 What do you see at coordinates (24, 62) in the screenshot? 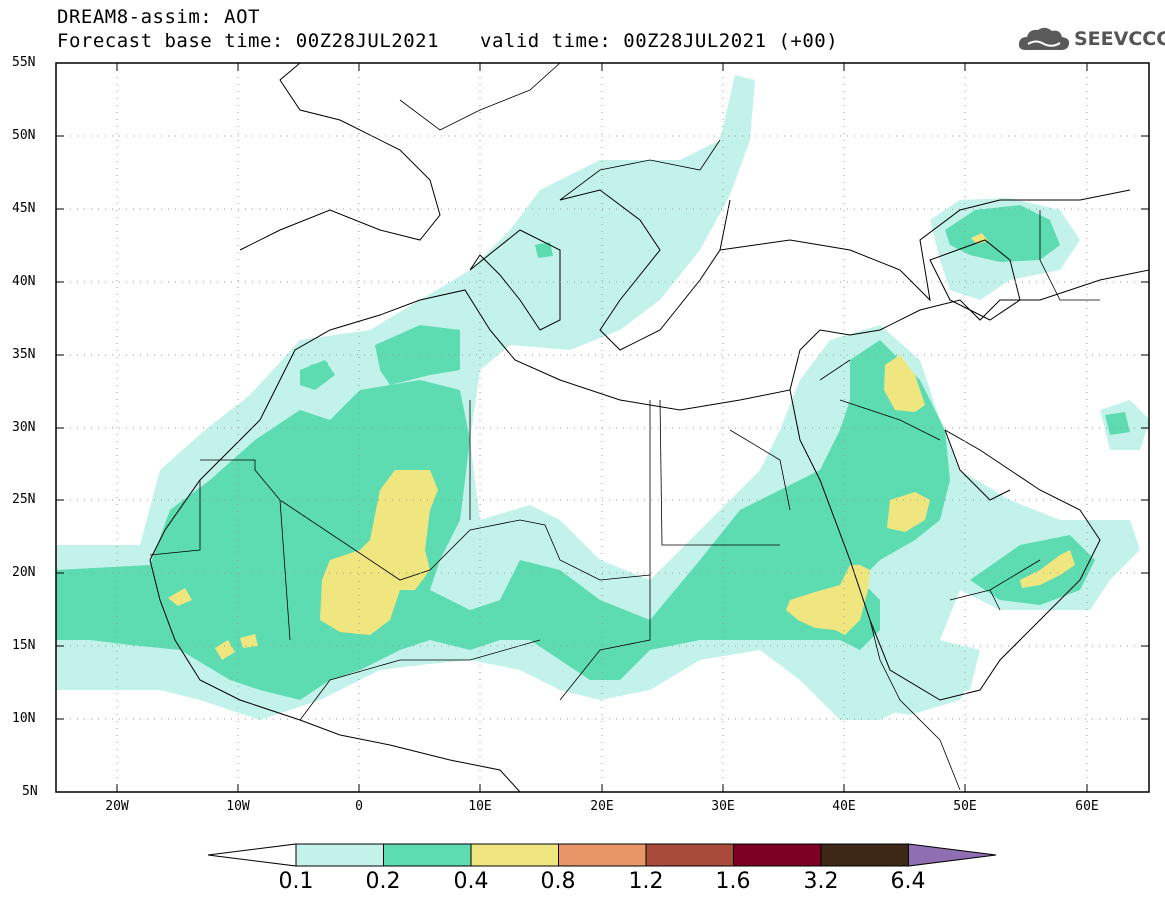
I see `lat-label-55n: 55N` at bounding box center [24, 62].